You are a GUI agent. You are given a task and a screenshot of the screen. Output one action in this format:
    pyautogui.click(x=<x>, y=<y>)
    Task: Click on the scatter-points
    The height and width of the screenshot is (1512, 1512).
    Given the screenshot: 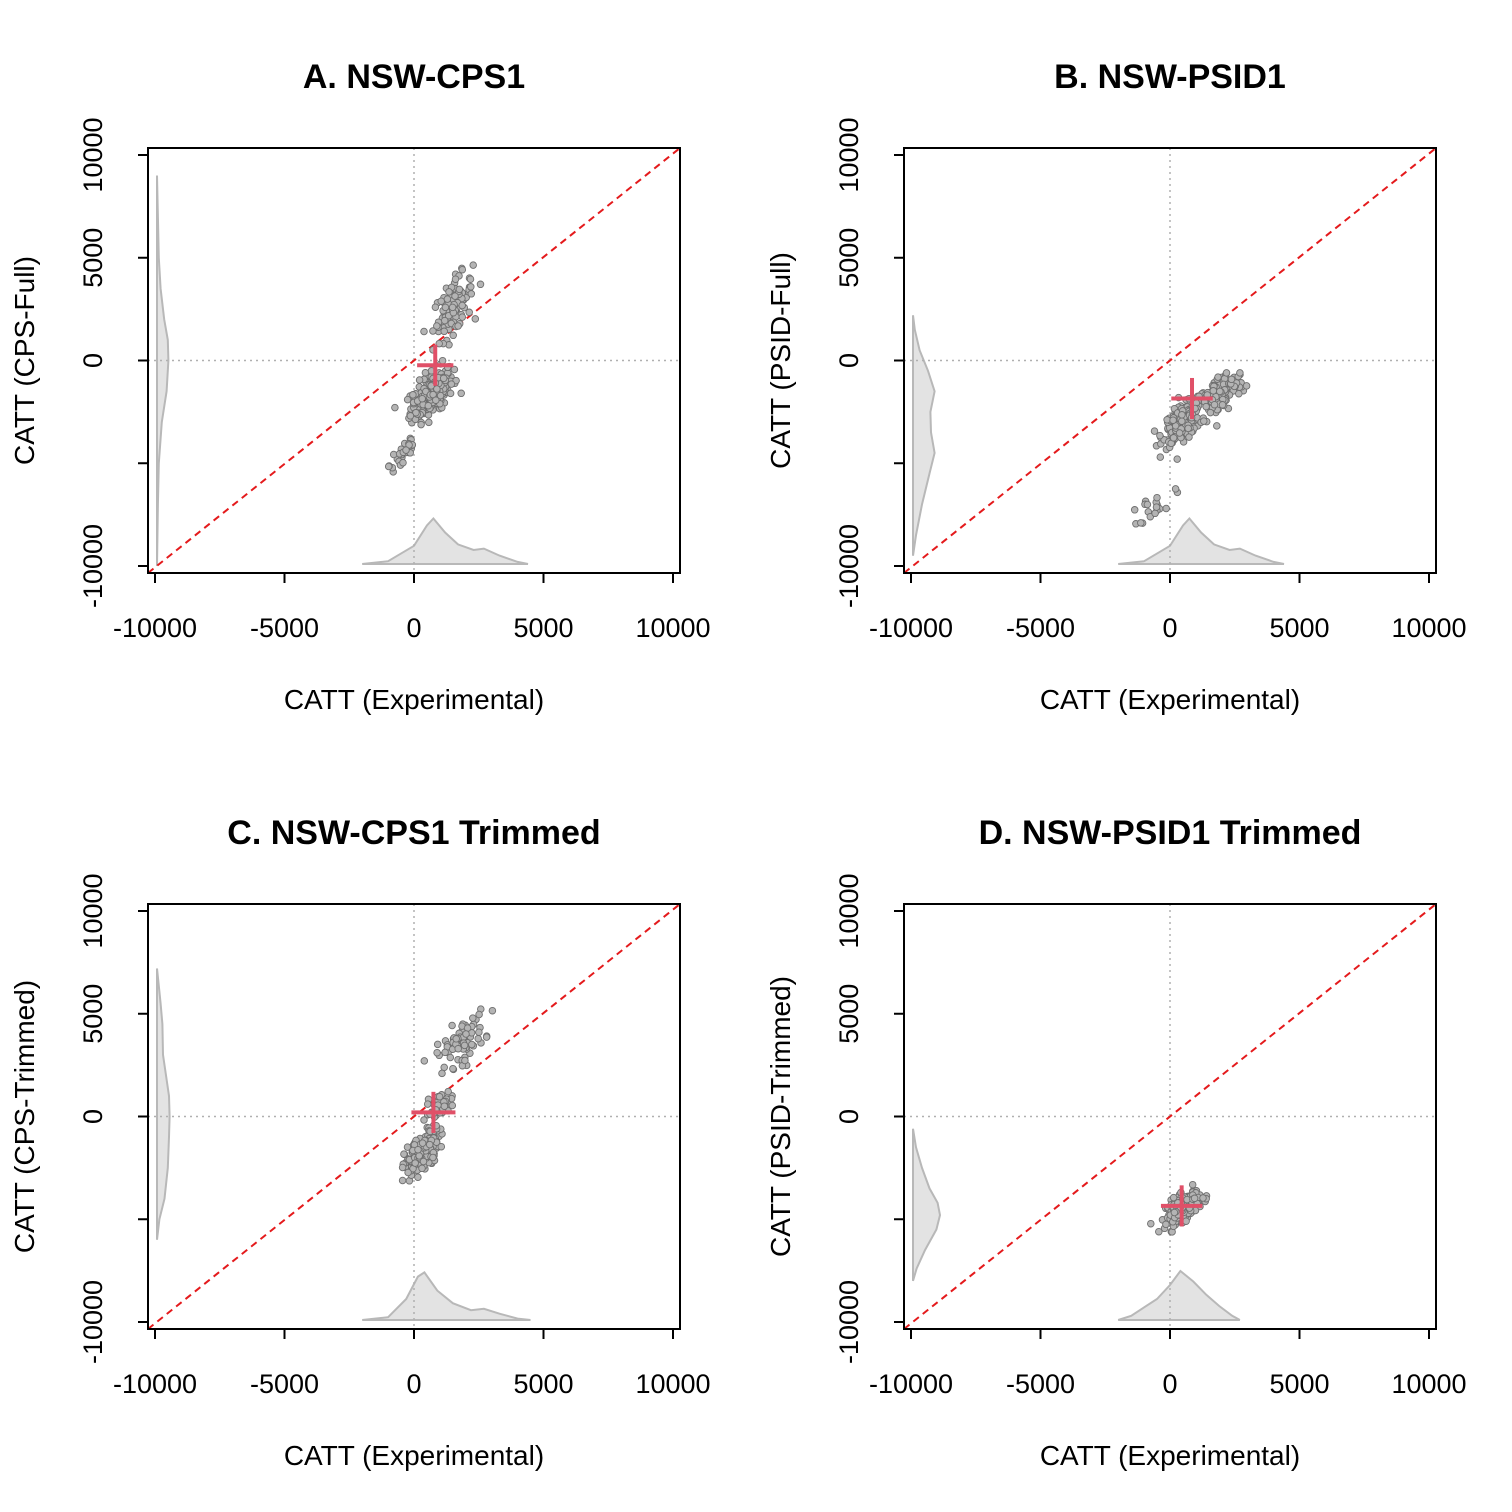 What is the action you would take?
    pyautogui.click(x=434, y=368)
    